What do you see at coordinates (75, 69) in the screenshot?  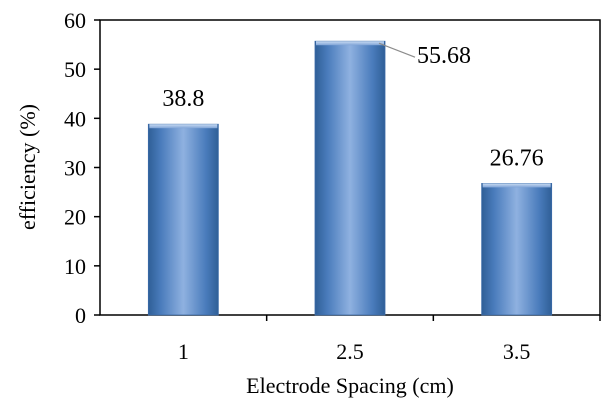 I see `y-tick-label: 50` at bounding box center [75, 69].